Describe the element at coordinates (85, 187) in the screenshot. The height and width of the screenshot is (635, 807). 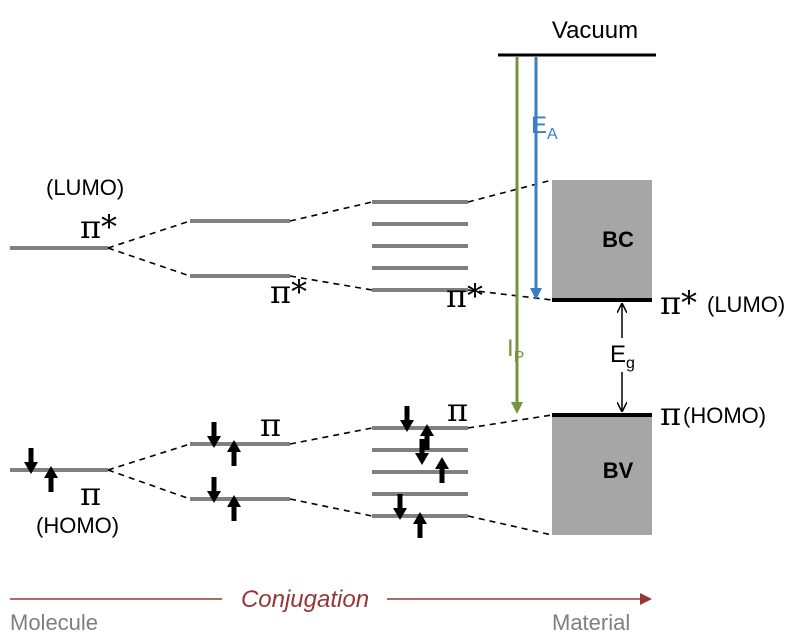
I see `lumo-left-label: (LUMO)` at that location.